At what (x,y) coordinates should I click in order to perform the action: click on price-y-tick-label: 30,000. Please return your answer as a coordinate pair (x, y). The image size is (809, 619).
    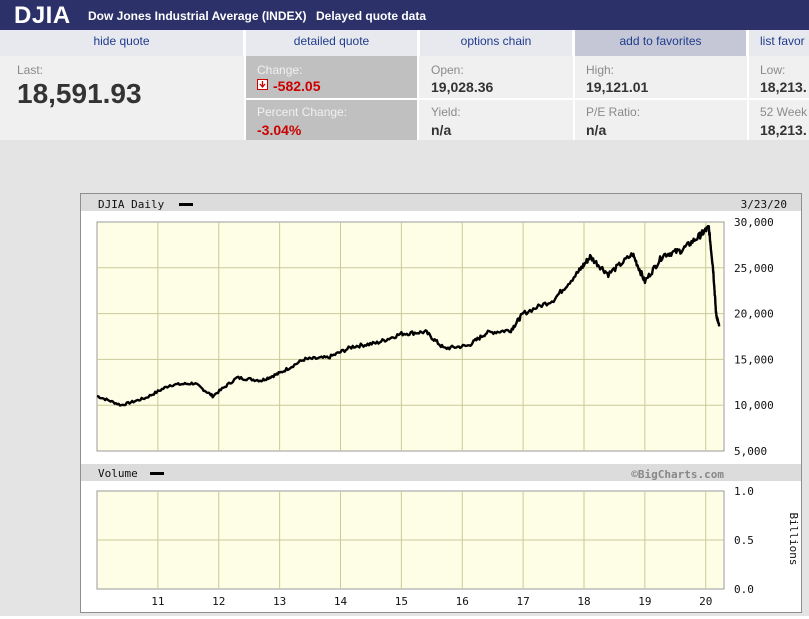
    Looking at the image, I should click on (754, 222).